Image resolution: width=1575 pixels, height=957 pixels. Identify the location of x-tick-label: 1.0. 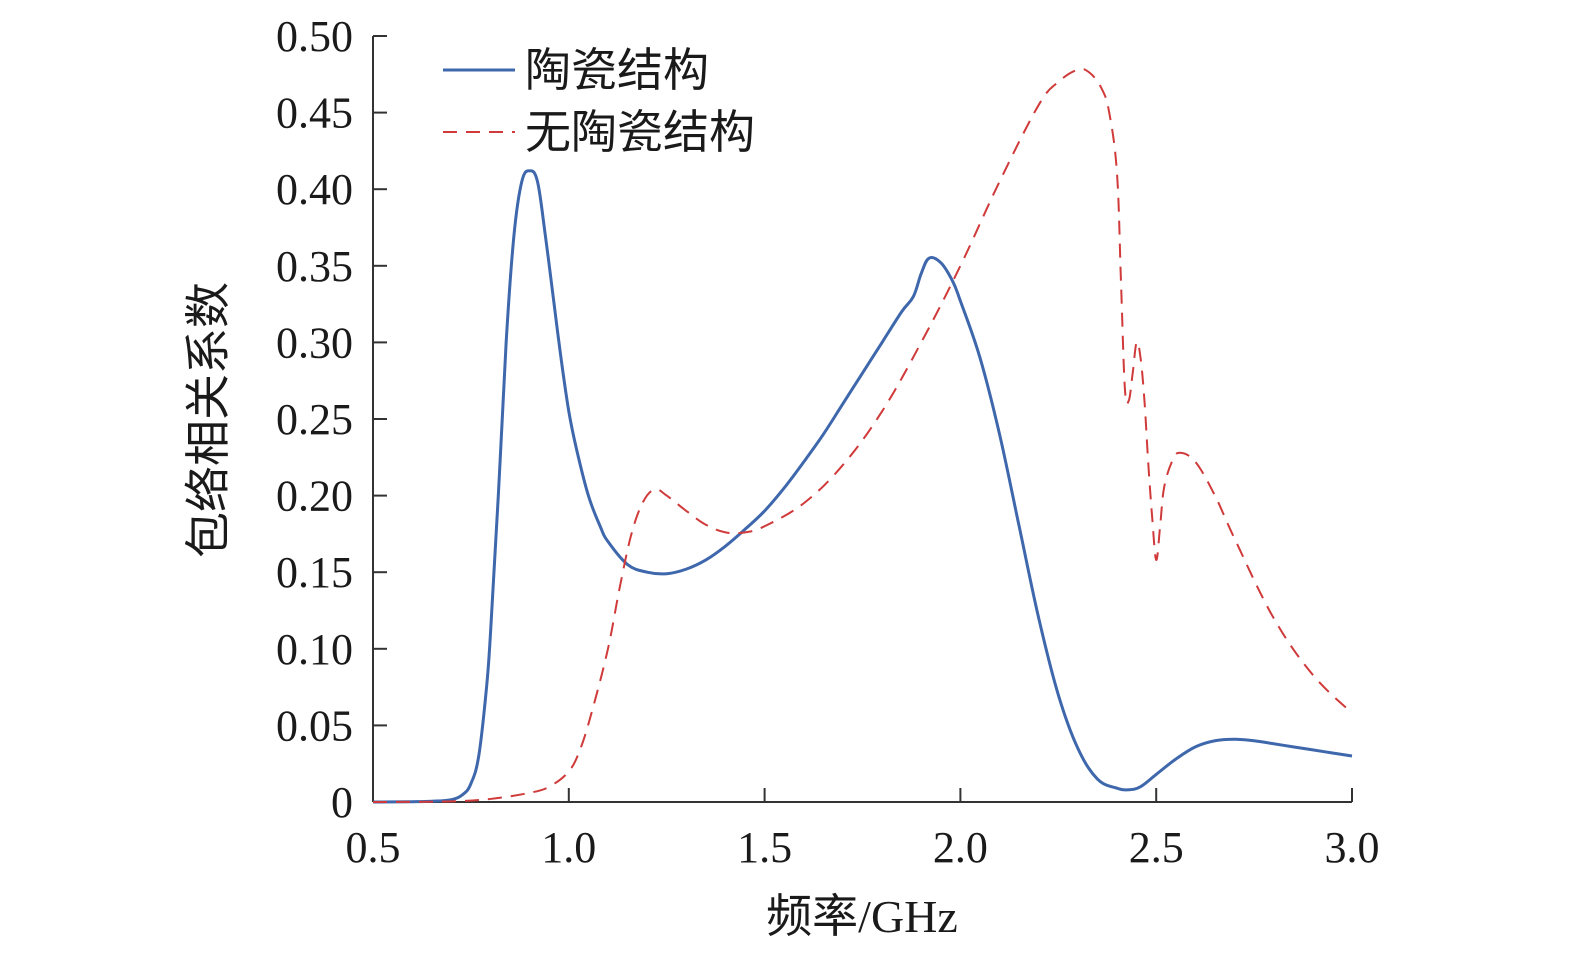
(568, 847).